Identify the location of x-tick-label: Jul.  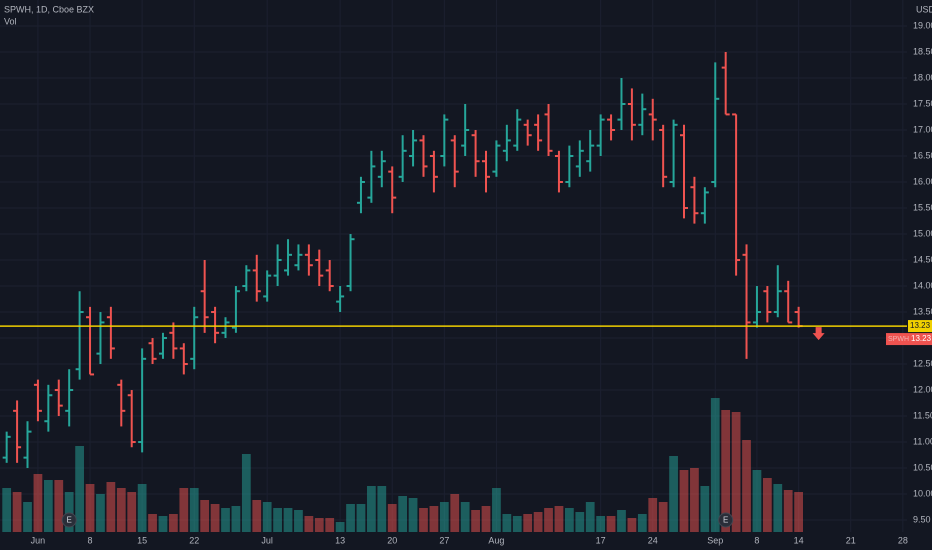
(267, 540).